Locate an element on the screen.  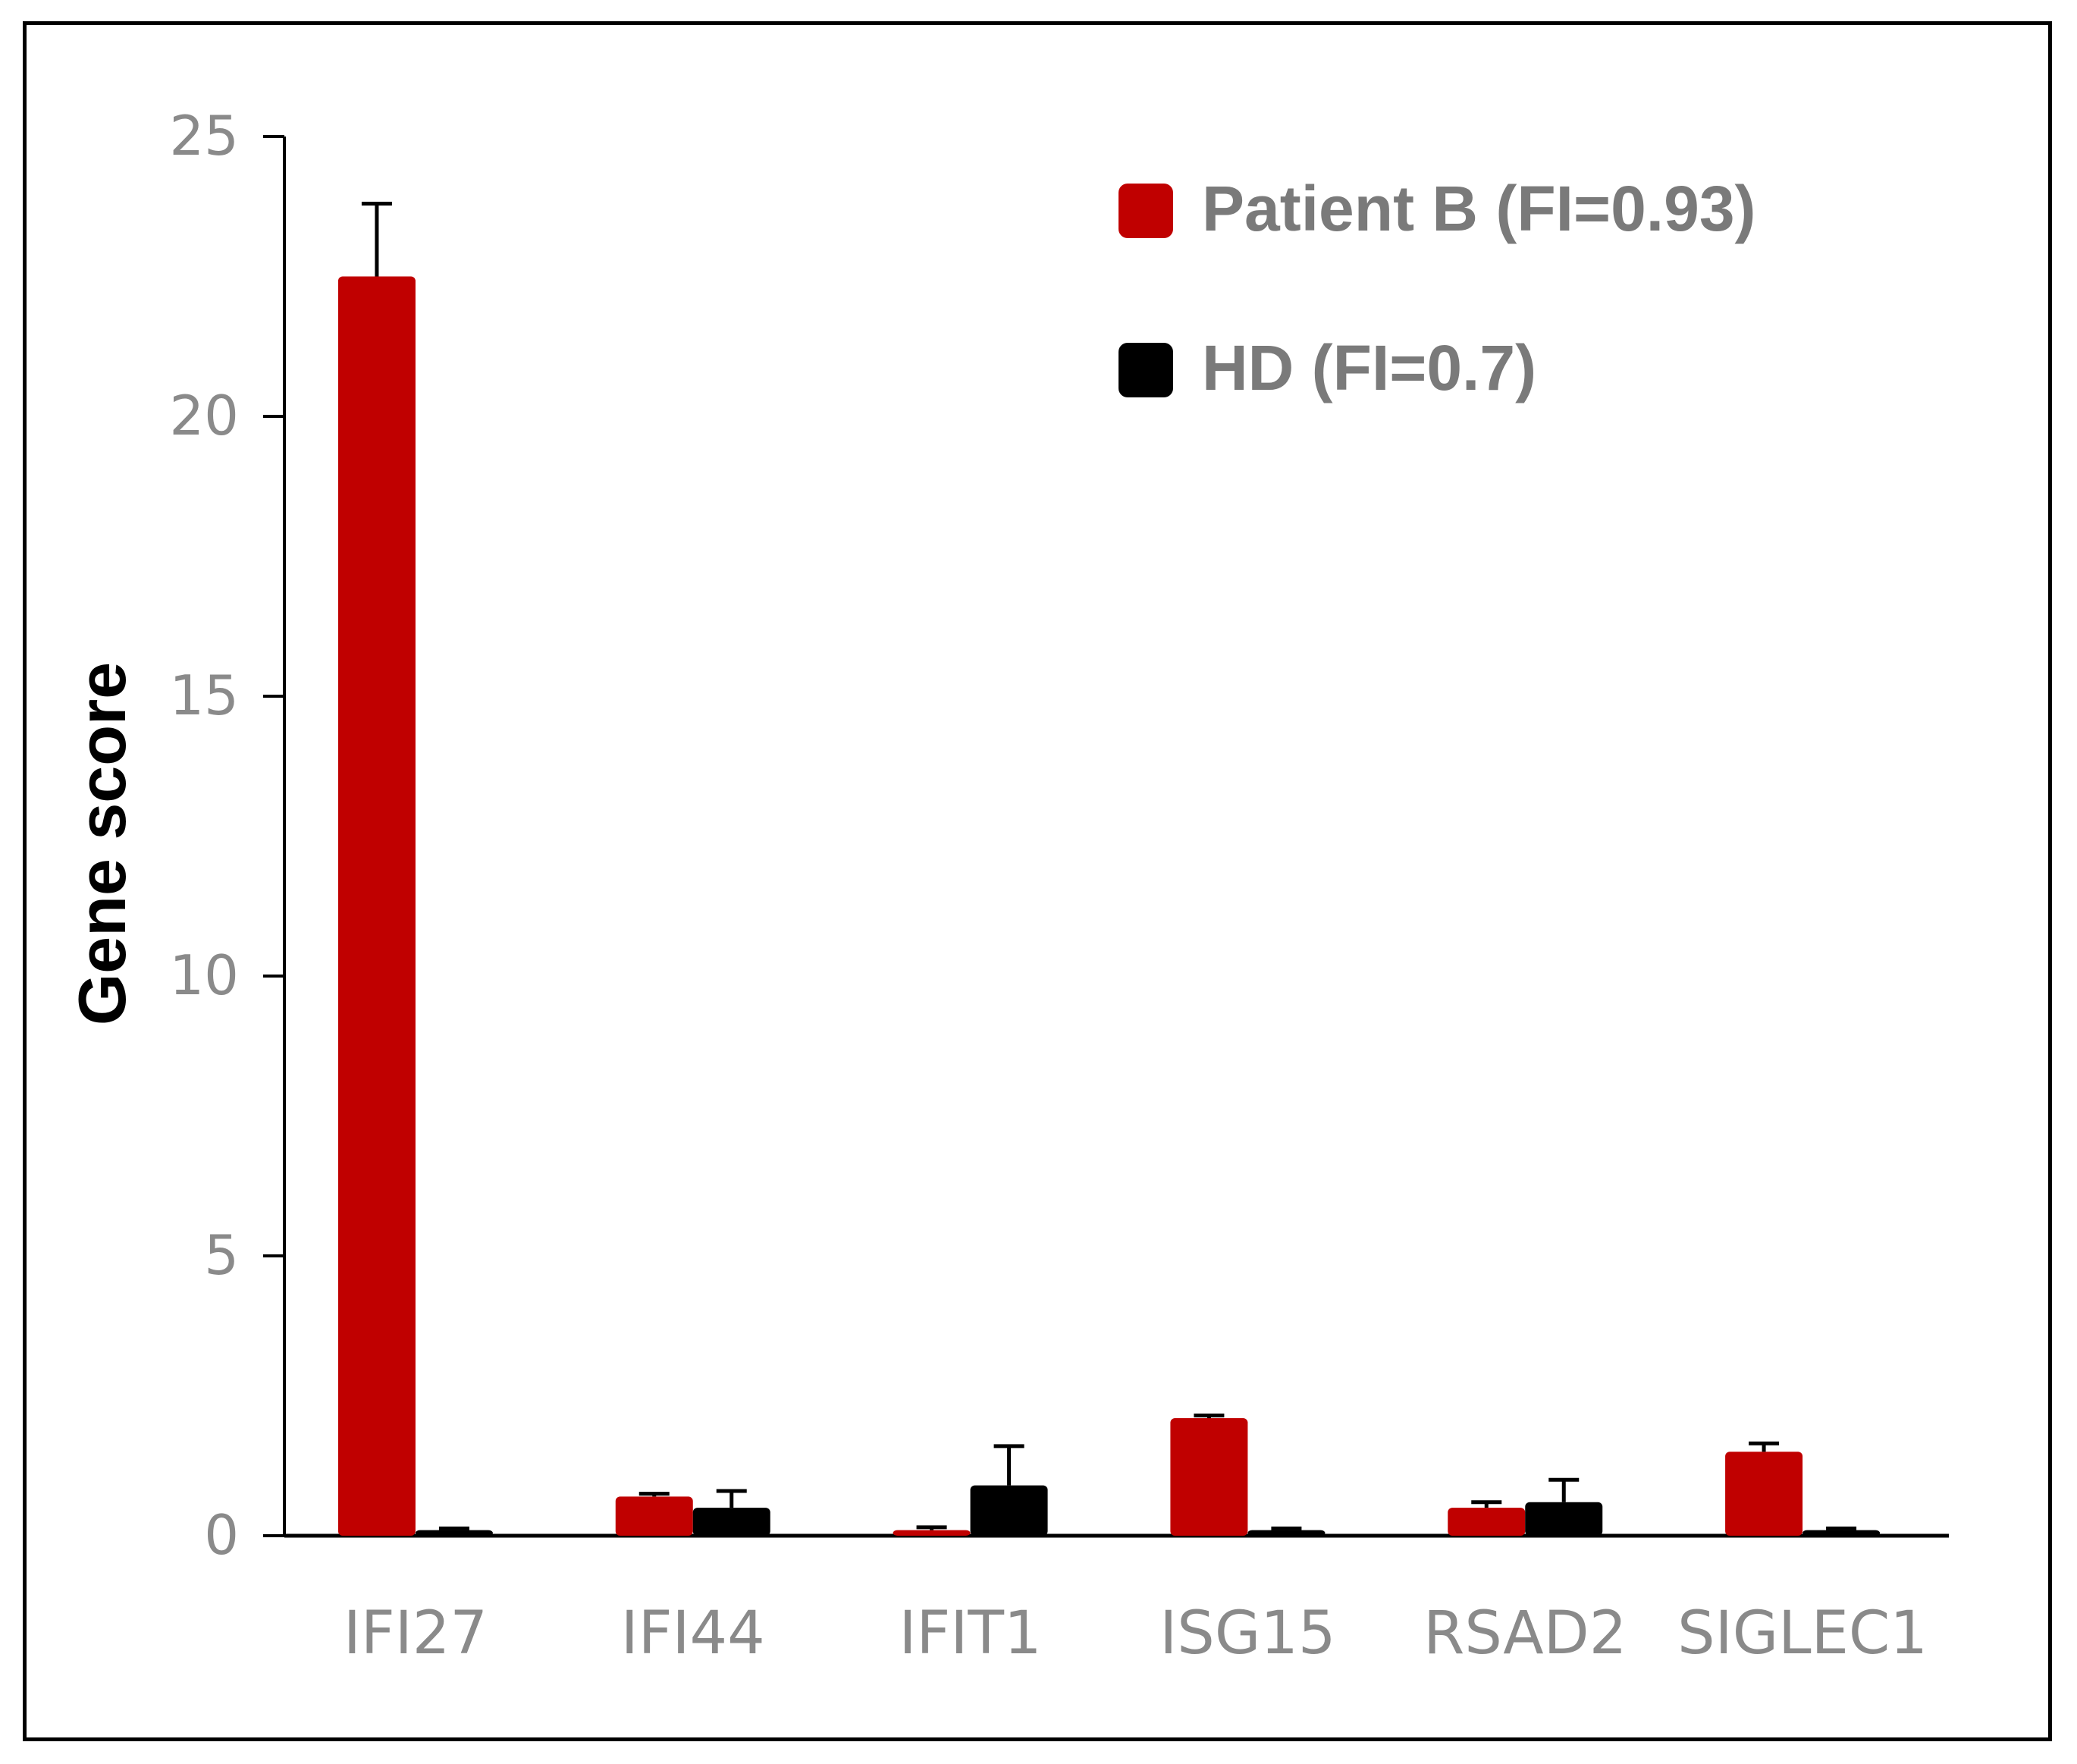
x-tick-label: ISG15 is located at coordinates (1247, 1634).